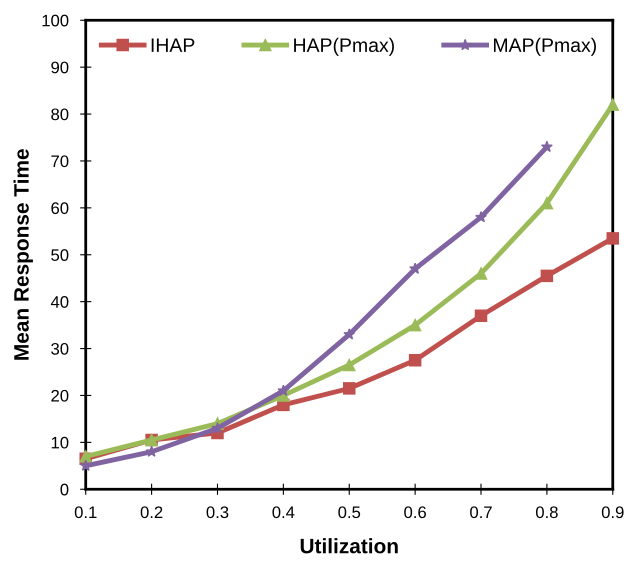 The image size is (635, 579). I want to click on x-tick-label: 0.2, so click(151, 512).